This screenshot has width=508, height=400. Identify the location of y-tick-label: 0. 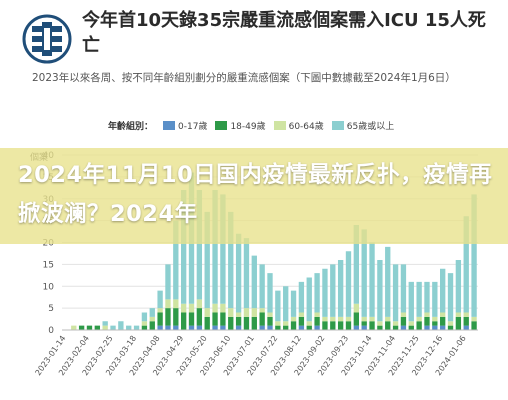
(51, 331).